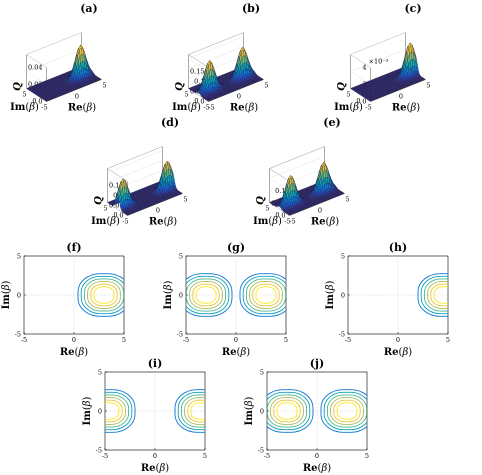 The height and width of the screenshot is (475, 482). What do you see at coordinates (170, 122) in the screenshot?
I see `panel-label: (d)` at bounding box center [170, 122].